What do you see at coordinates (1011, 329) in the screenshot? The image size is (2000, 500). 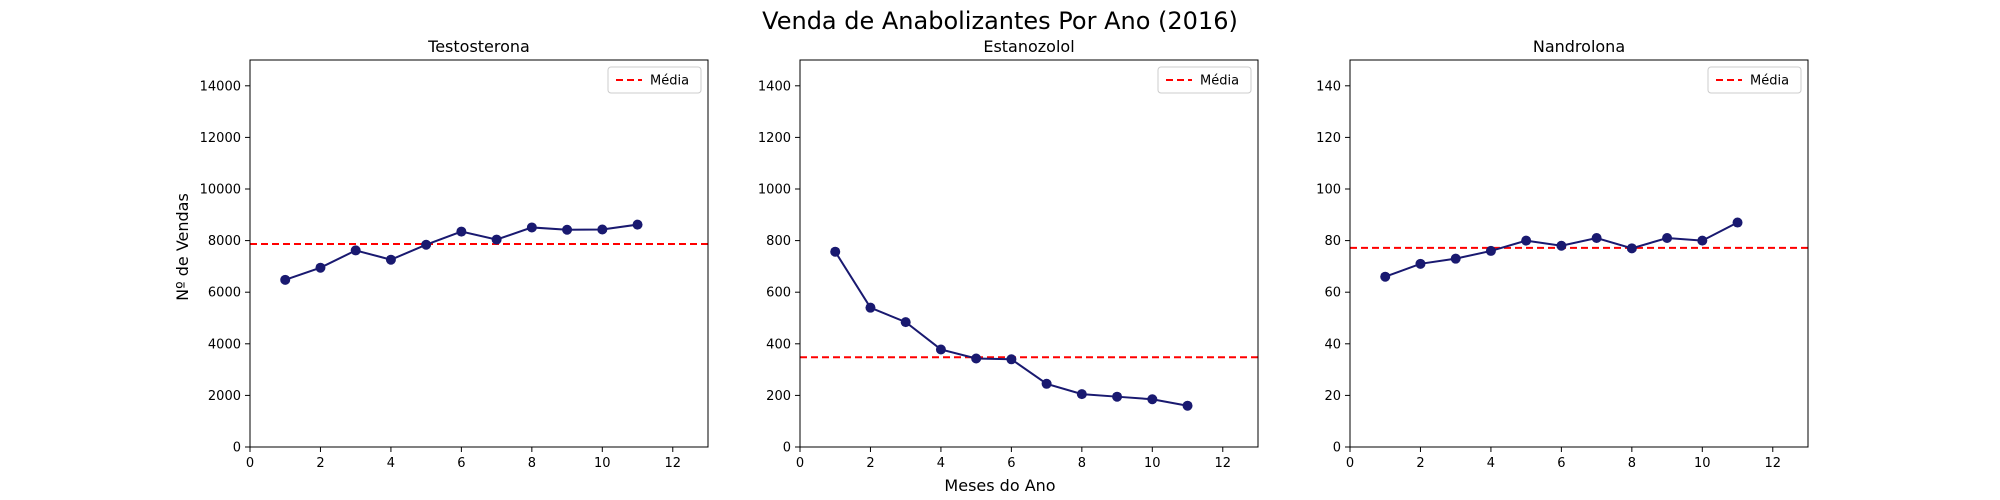 I see `series-line` at bounding box center [1011, 329].